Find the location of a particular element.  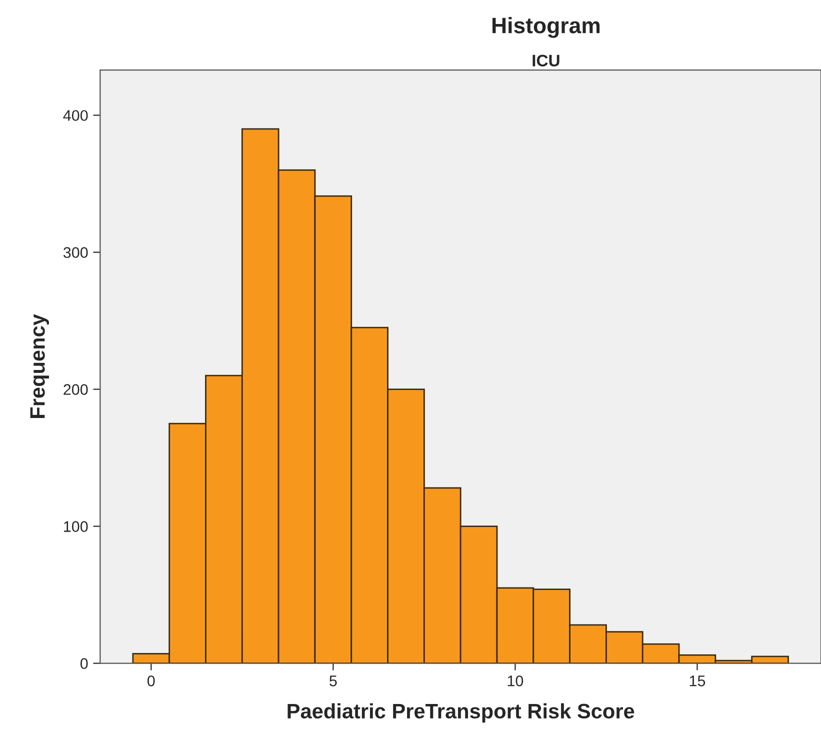

y-axis-title: Frequency is located at coordinates (39, 366).